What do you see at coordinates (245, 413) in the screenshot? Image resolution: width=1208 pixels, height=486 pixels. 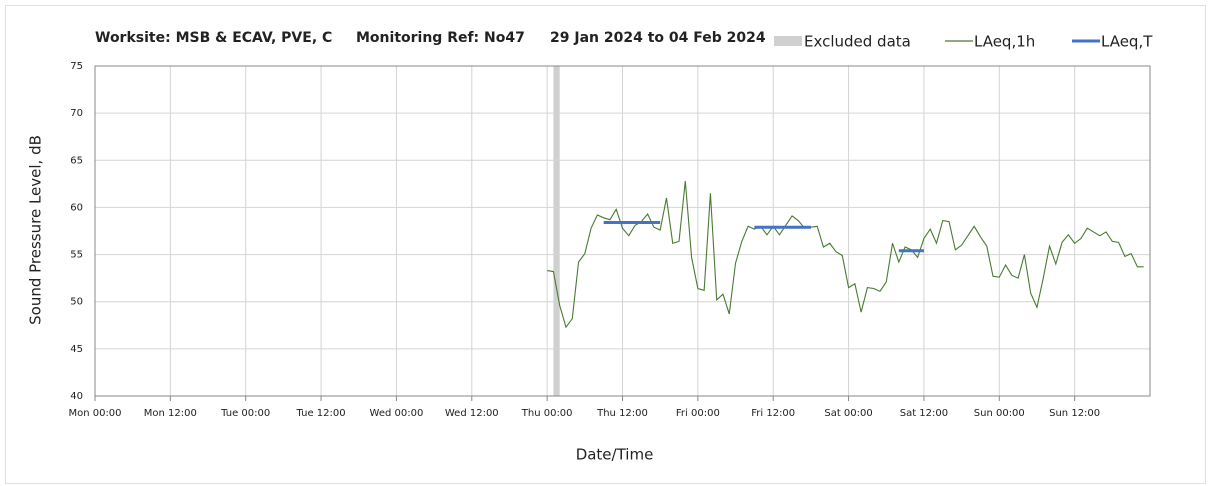 I see `x-tick-label: Tue 00:00` at bounding box center [245, 413].